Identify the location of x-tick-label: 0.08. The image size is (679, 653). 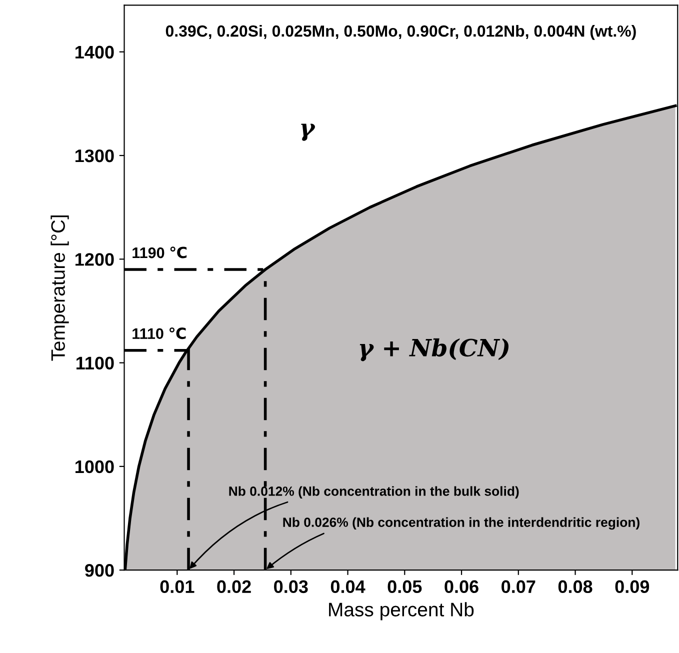
(575, 587).